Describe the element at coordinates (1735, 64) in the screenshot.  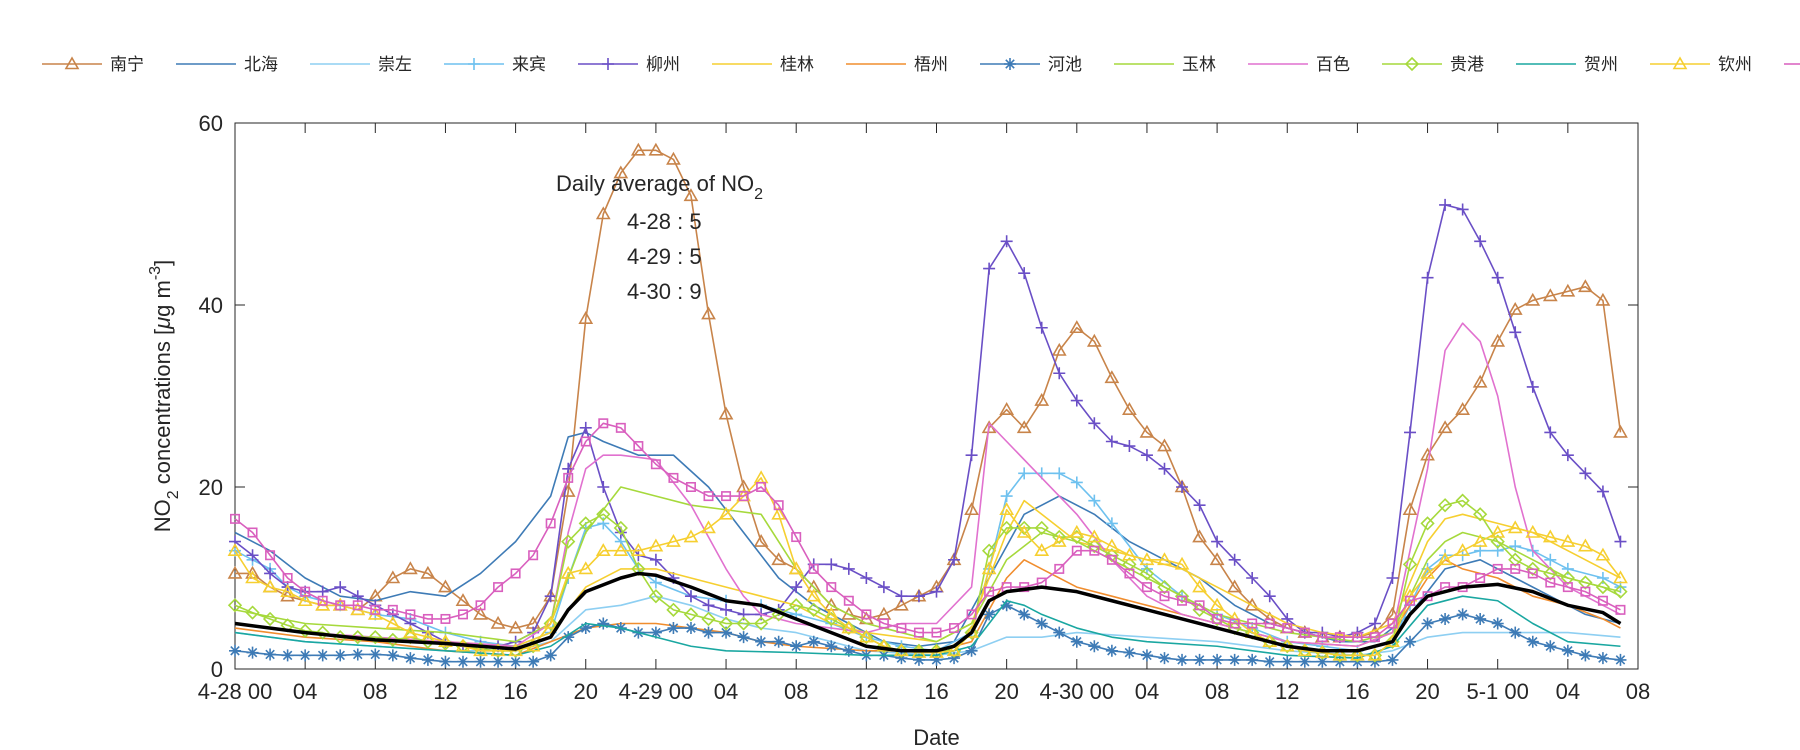
I see `legend-label: 钦州` at that location.